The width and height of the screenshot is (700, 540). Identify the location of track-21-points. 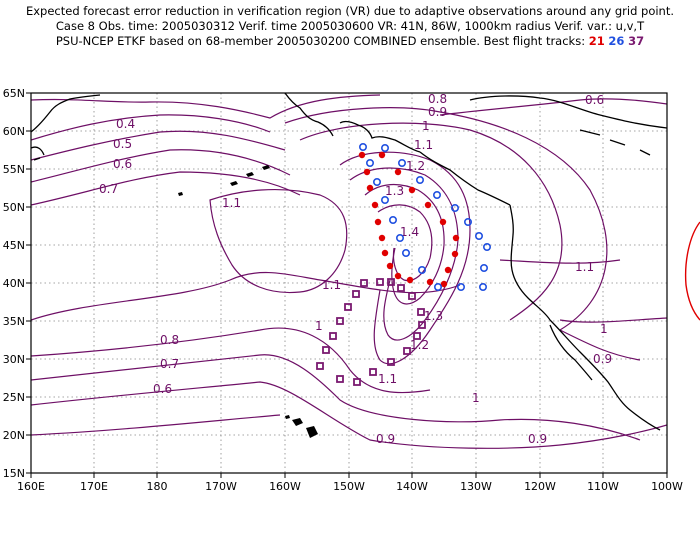
(409, 219).